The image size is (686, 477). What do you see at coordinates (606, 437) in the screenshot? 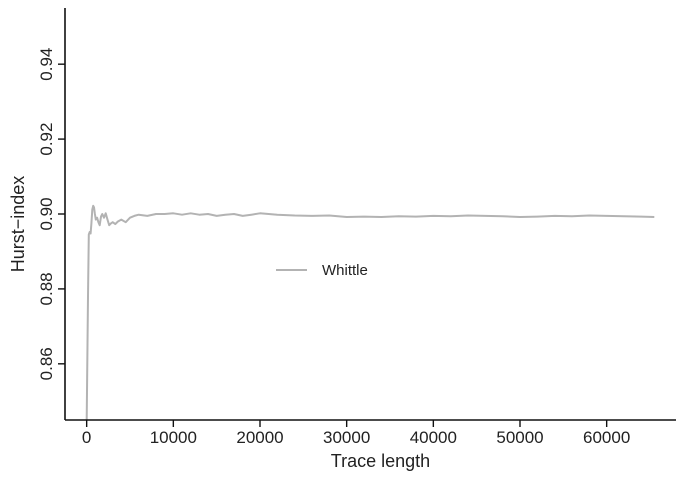
I see `x-tick-label: 60000` at bounding box center [606, 437].